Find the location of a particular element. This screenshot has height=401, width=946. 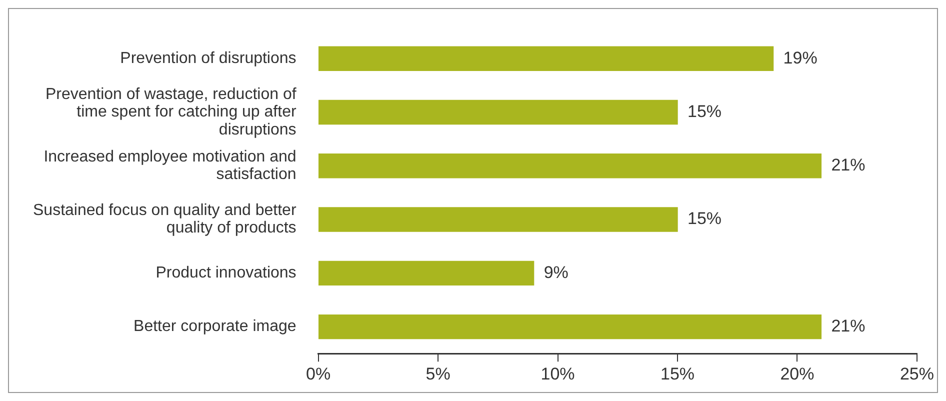

x-tick-label: 0% is located at coordinates (318, 374).